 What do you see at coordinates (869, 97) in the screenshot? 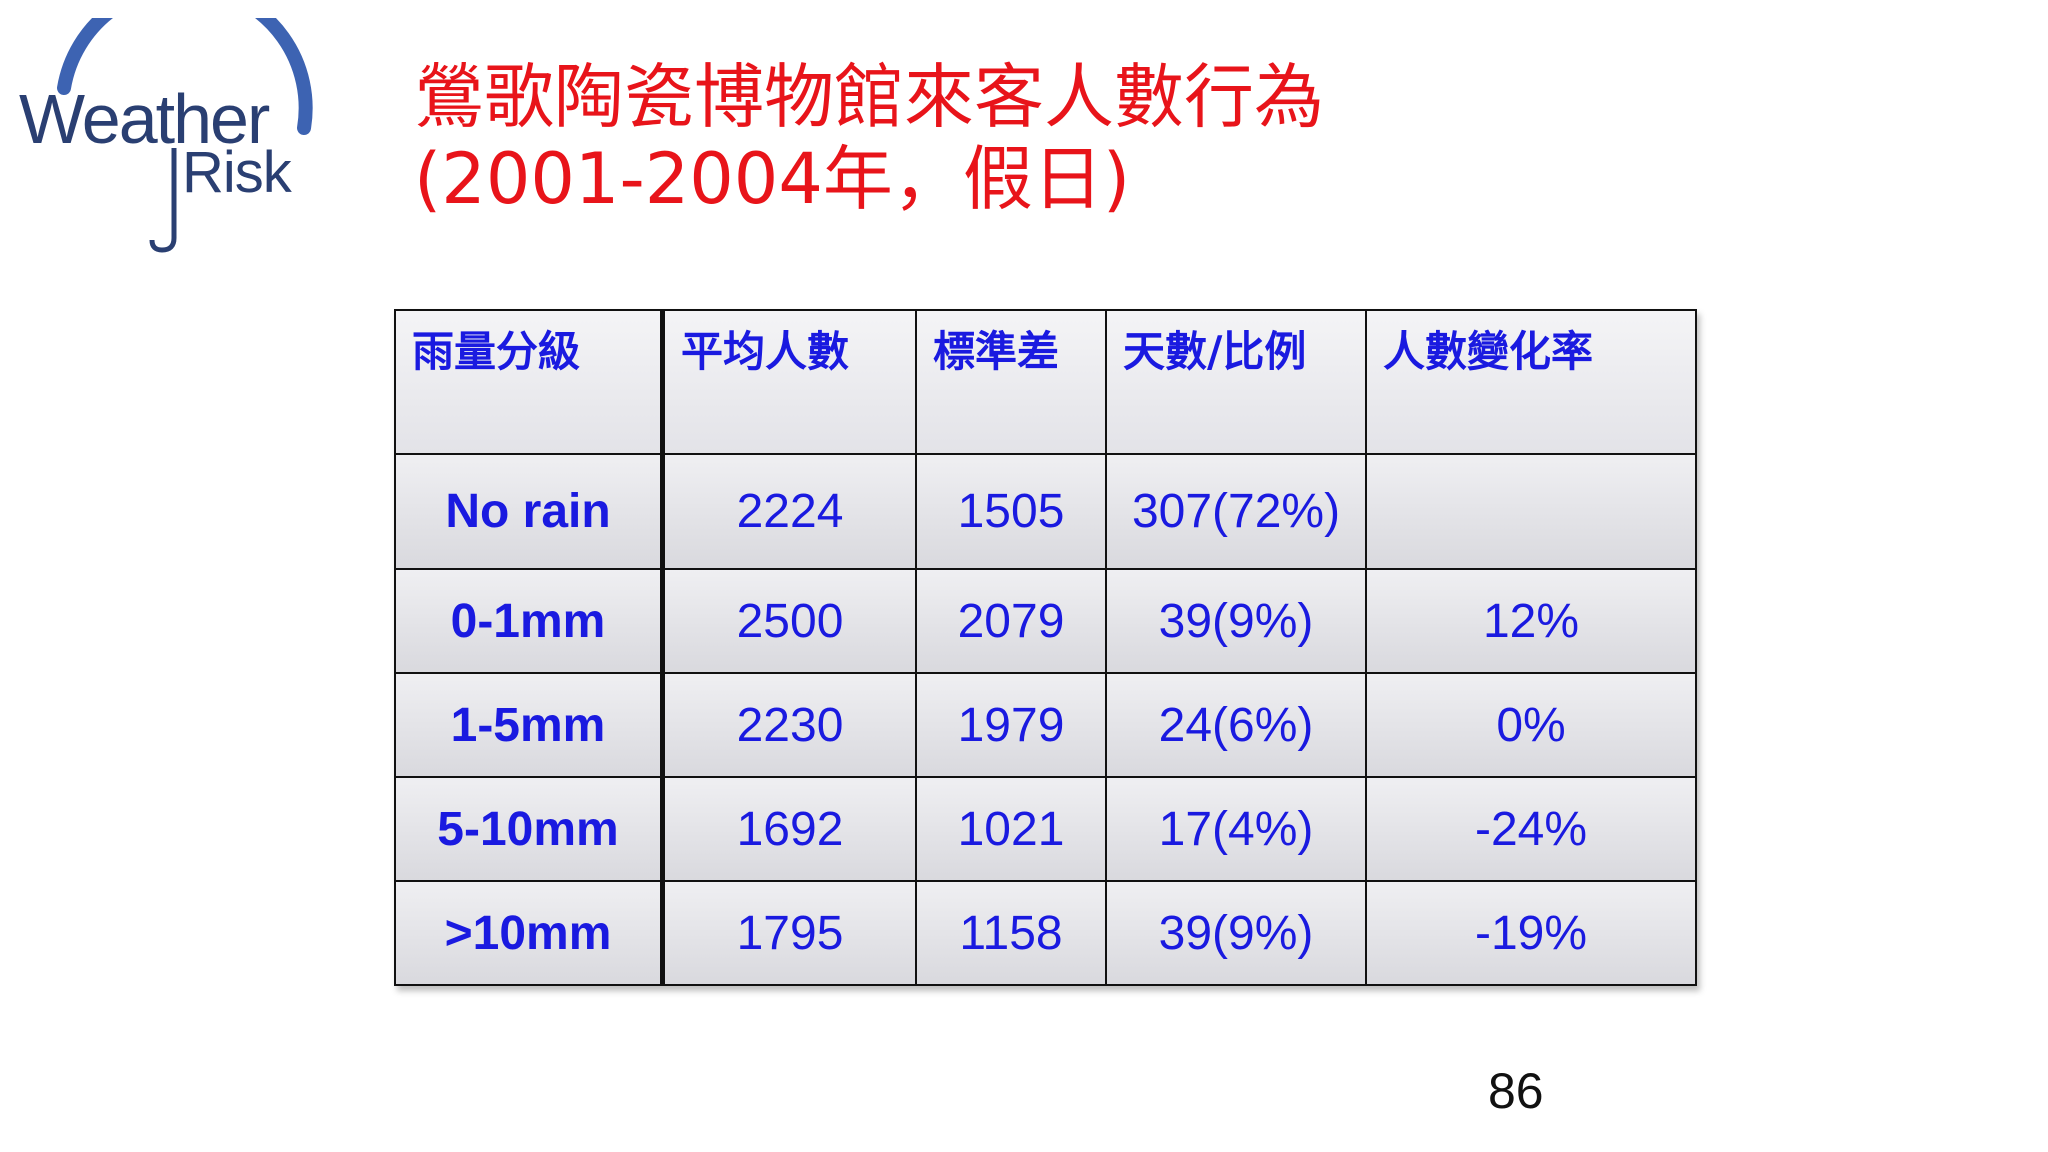
I see `title-line-1: 鶯歌陶瓷博物館來客人數行為` at bounding box center [869, 97].